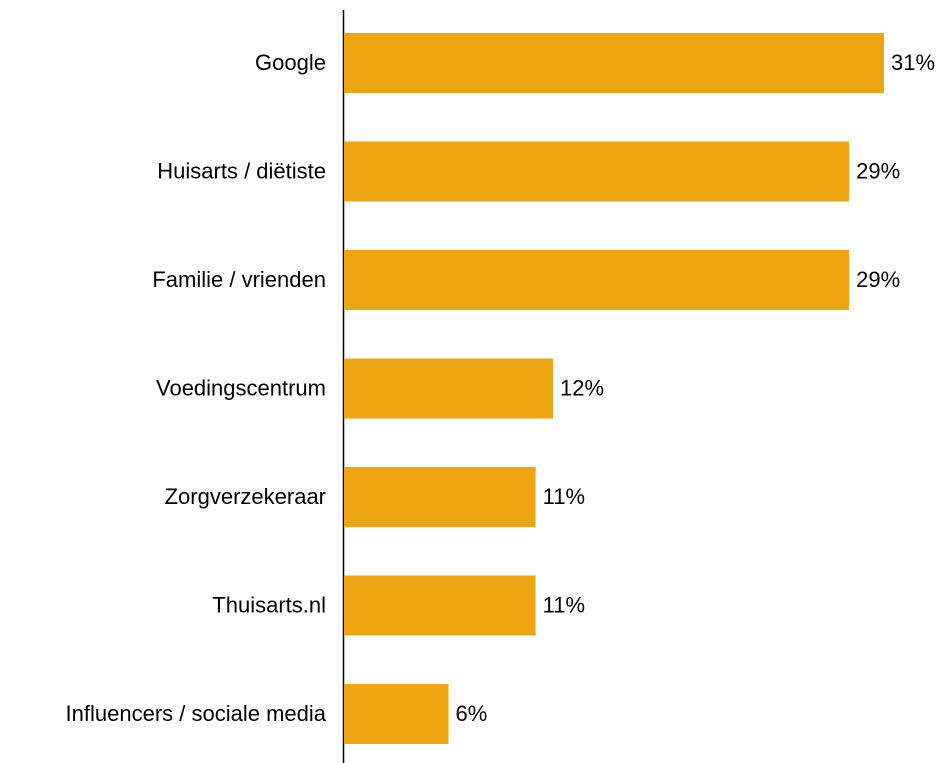  I want to click on category-label: Zorgverzekeraar, so click(245, 496).